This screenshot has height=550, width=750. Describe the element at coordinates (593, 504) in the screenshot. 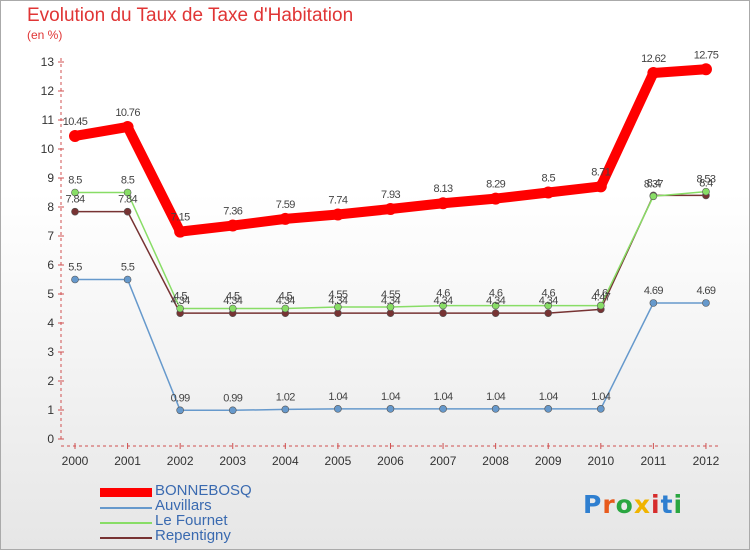

I see `logo-letter: P` at that location.